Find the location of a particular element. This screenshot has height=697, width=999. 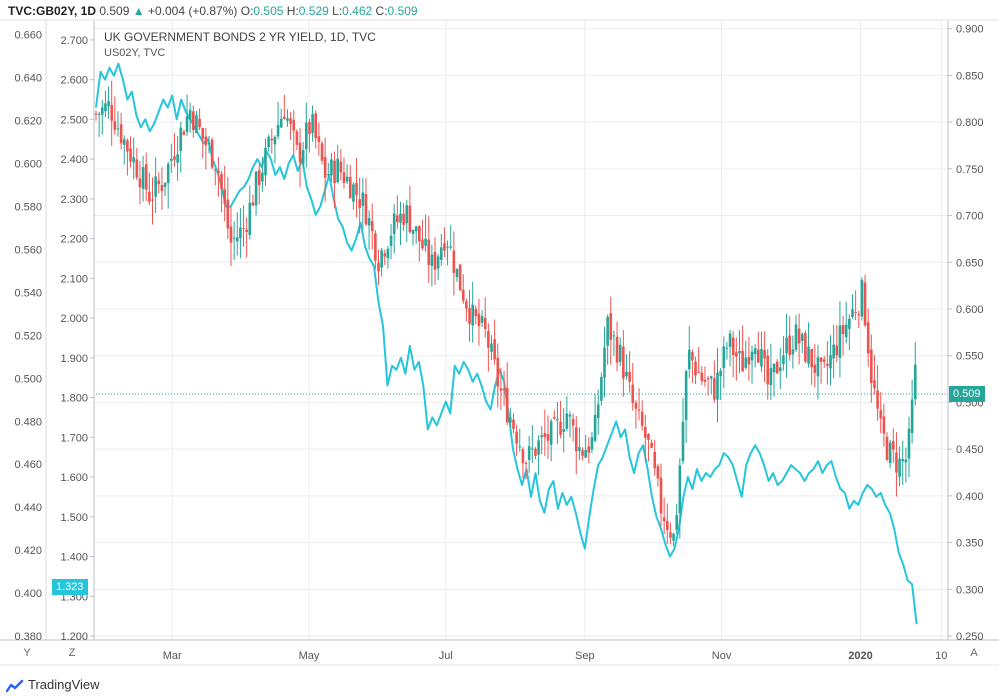

low-value: 0.462 is located at coordinates (357, 11).